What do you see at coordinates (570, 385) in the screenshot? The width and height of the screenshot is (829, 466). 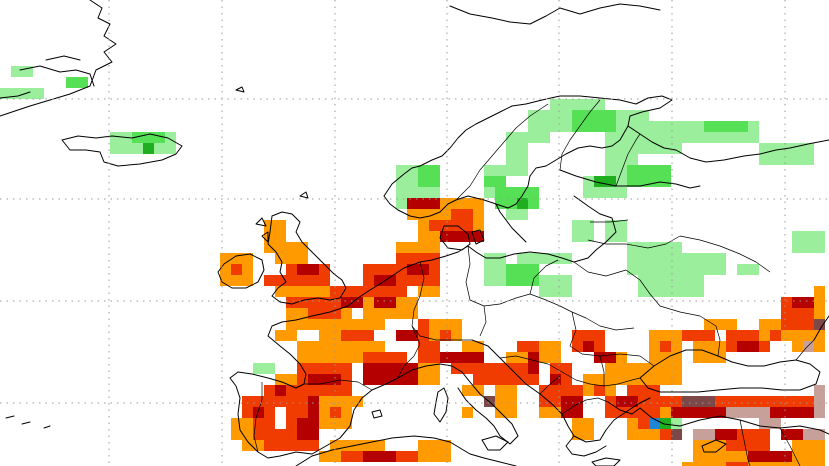 I see `border-balkans` at bounding box center [570, 385].